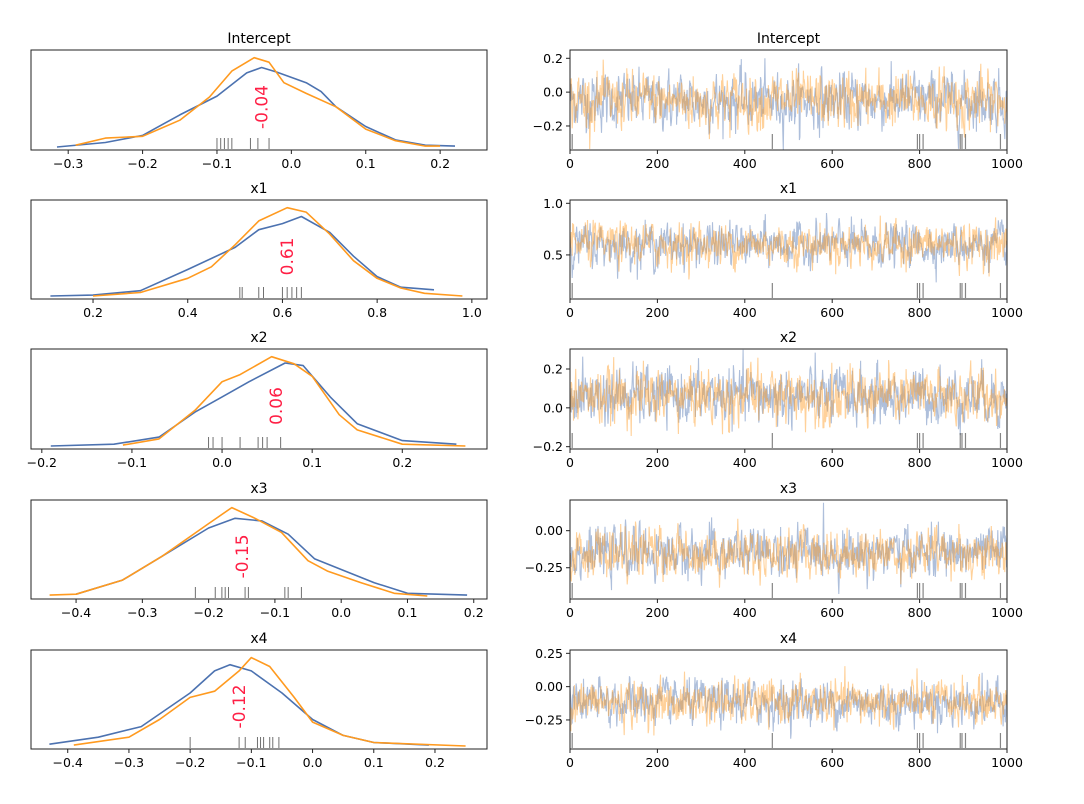 This screenshot has width=1084, height=804. I want to click on trace-panel-x2: x2 0 200 400 600 800 1000 −0.2 0.0 0.2, so click(778, 400).